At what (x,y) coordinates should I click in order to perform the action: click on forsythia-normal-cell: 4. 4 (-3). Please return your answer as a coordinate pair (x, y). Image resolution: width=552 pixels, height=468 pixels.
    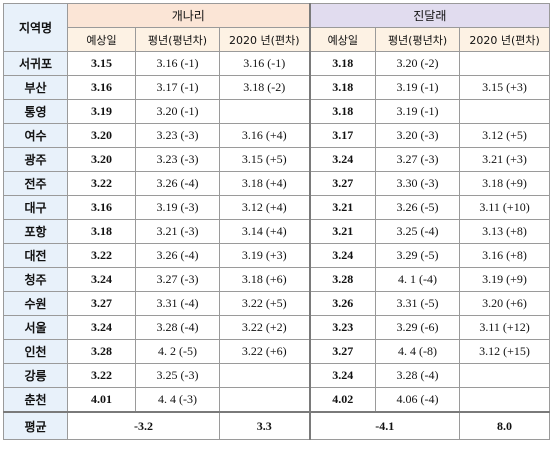
    Looking at the image, I should click on (177, 400).